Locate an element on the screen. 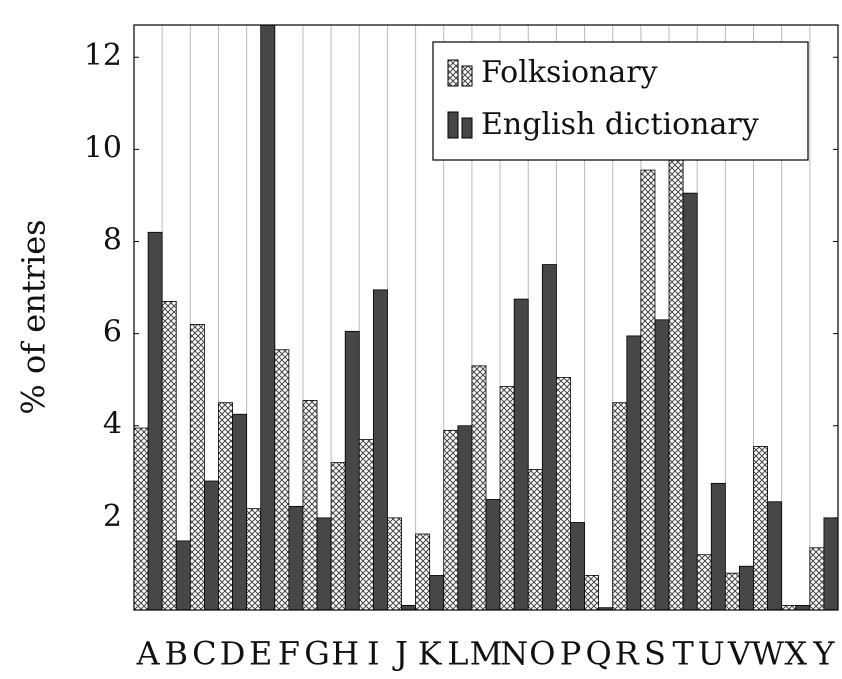  legend-label: English dictionary is located at coordinates (620, 124).